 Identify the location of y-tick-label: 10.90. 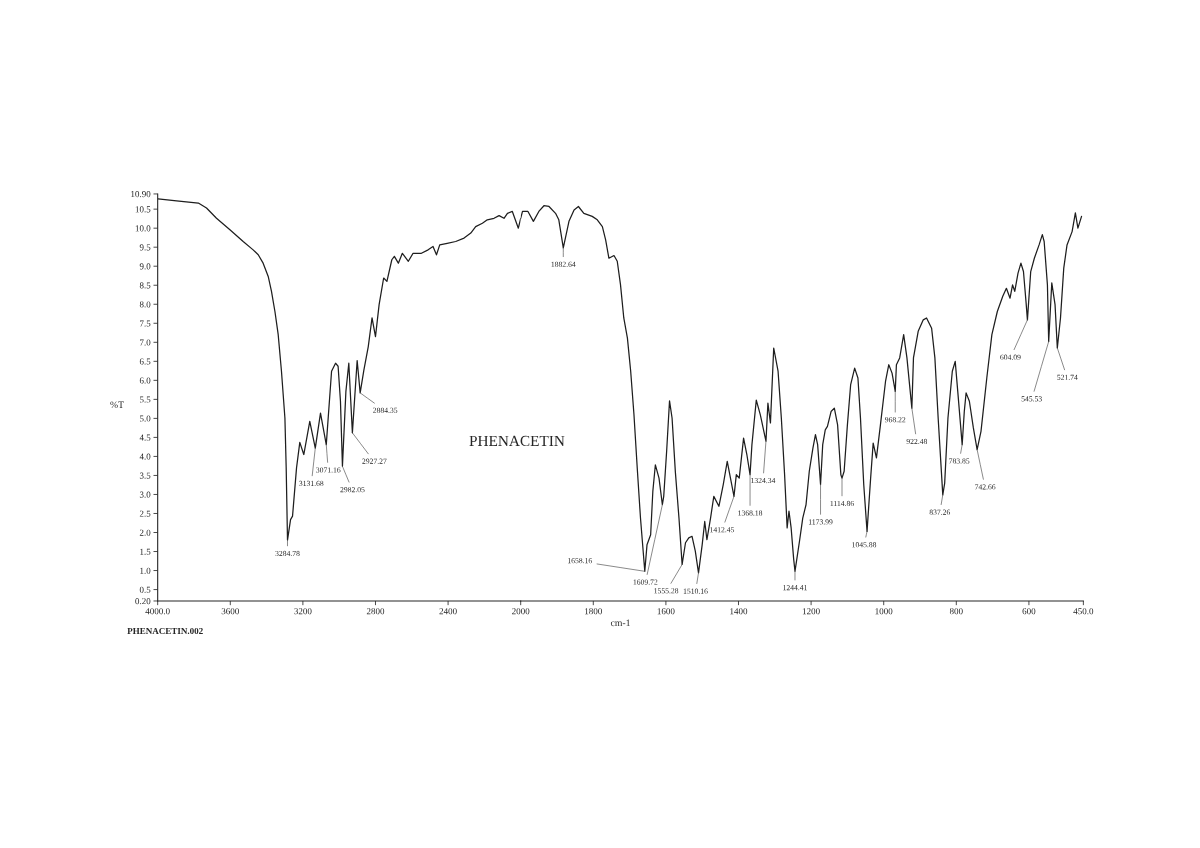
(141, 194).